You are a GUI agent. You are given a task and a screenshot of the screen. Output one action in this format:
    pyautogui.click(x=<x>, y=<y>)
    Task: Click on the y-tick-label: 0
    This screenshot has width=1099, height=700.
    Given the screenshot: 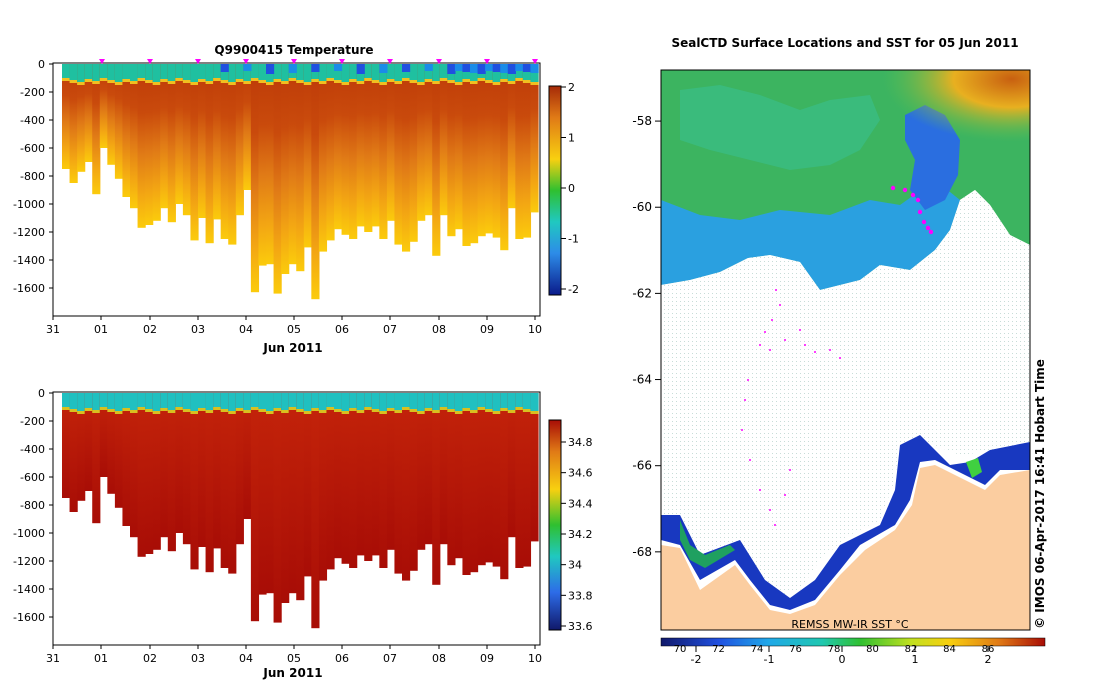 What is the action you would take?
    pyautogui.click(x=41, y=64)
    